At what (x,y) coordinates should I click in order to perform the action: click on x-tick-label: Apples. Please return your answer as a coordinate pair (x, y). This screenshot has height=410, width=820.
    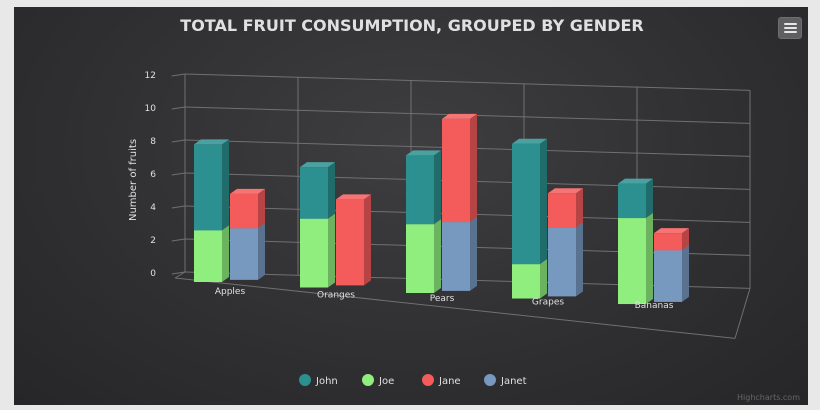
    Looking at the image, I should click on (230, 292).